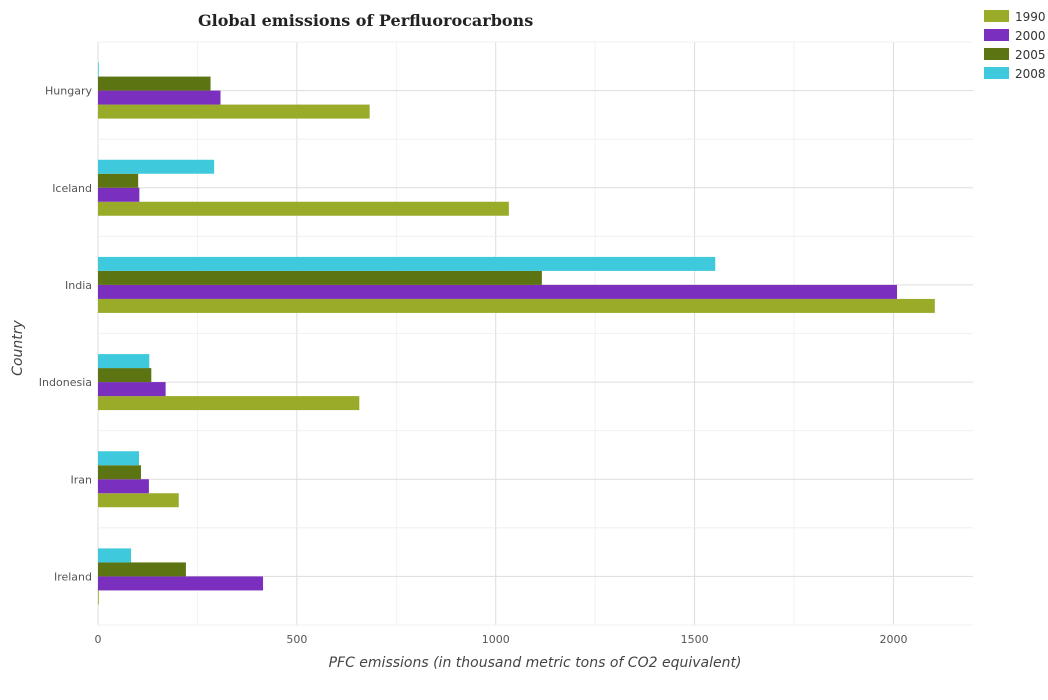 The image size is (1048, 700). I want to click on bar-iran-2008, so click(118, 458).